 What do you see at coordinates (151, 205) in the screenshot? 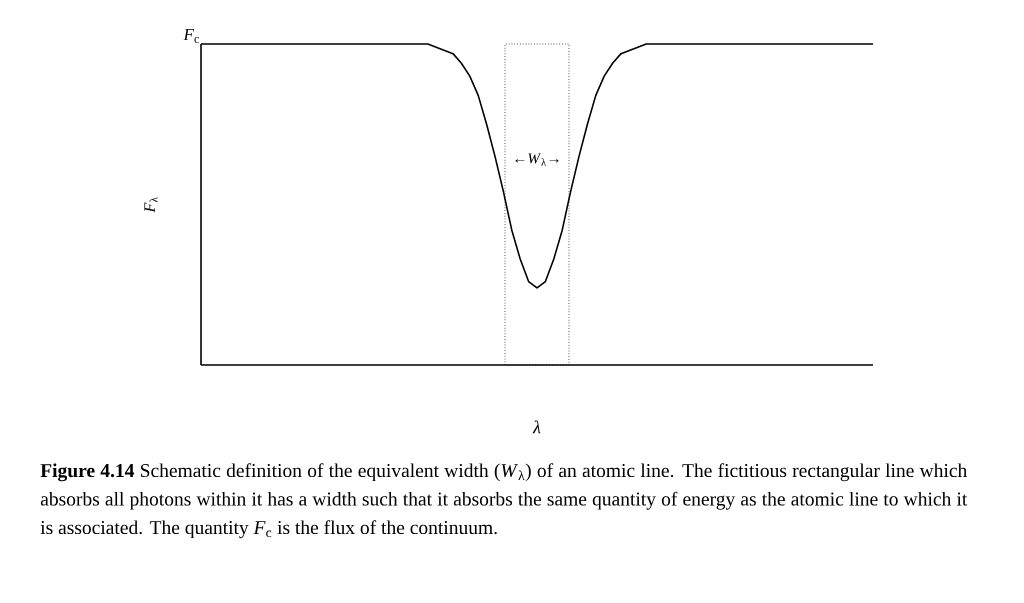
I see `y-axis-title: F$_{λ}$` at bounding box center [151, 205].